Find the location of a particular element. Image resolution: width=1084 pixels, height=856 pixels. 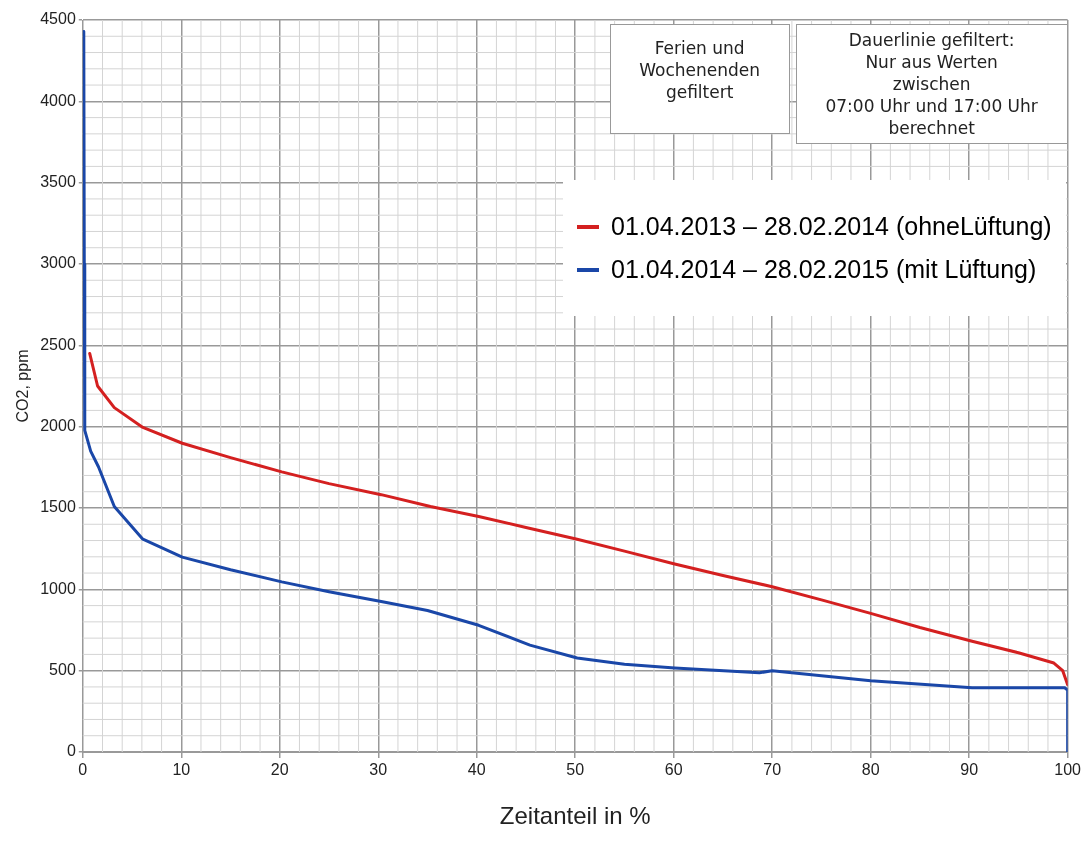

y-tick-label: 1000 is located at coordinates (58, 588).